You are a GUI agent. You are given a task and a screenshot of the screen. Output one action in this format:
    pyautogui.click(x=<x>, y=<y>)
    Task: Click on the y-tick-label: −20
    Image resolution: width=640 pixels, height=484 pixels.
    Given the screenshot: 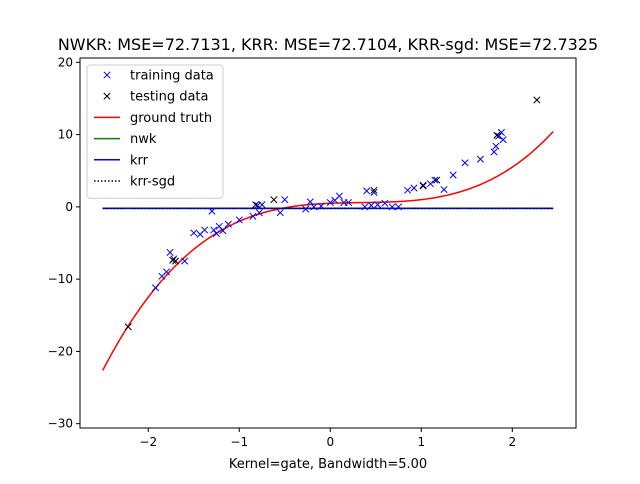 What is the action you would take?
    pyautogui.click(x=60, y=351)
    